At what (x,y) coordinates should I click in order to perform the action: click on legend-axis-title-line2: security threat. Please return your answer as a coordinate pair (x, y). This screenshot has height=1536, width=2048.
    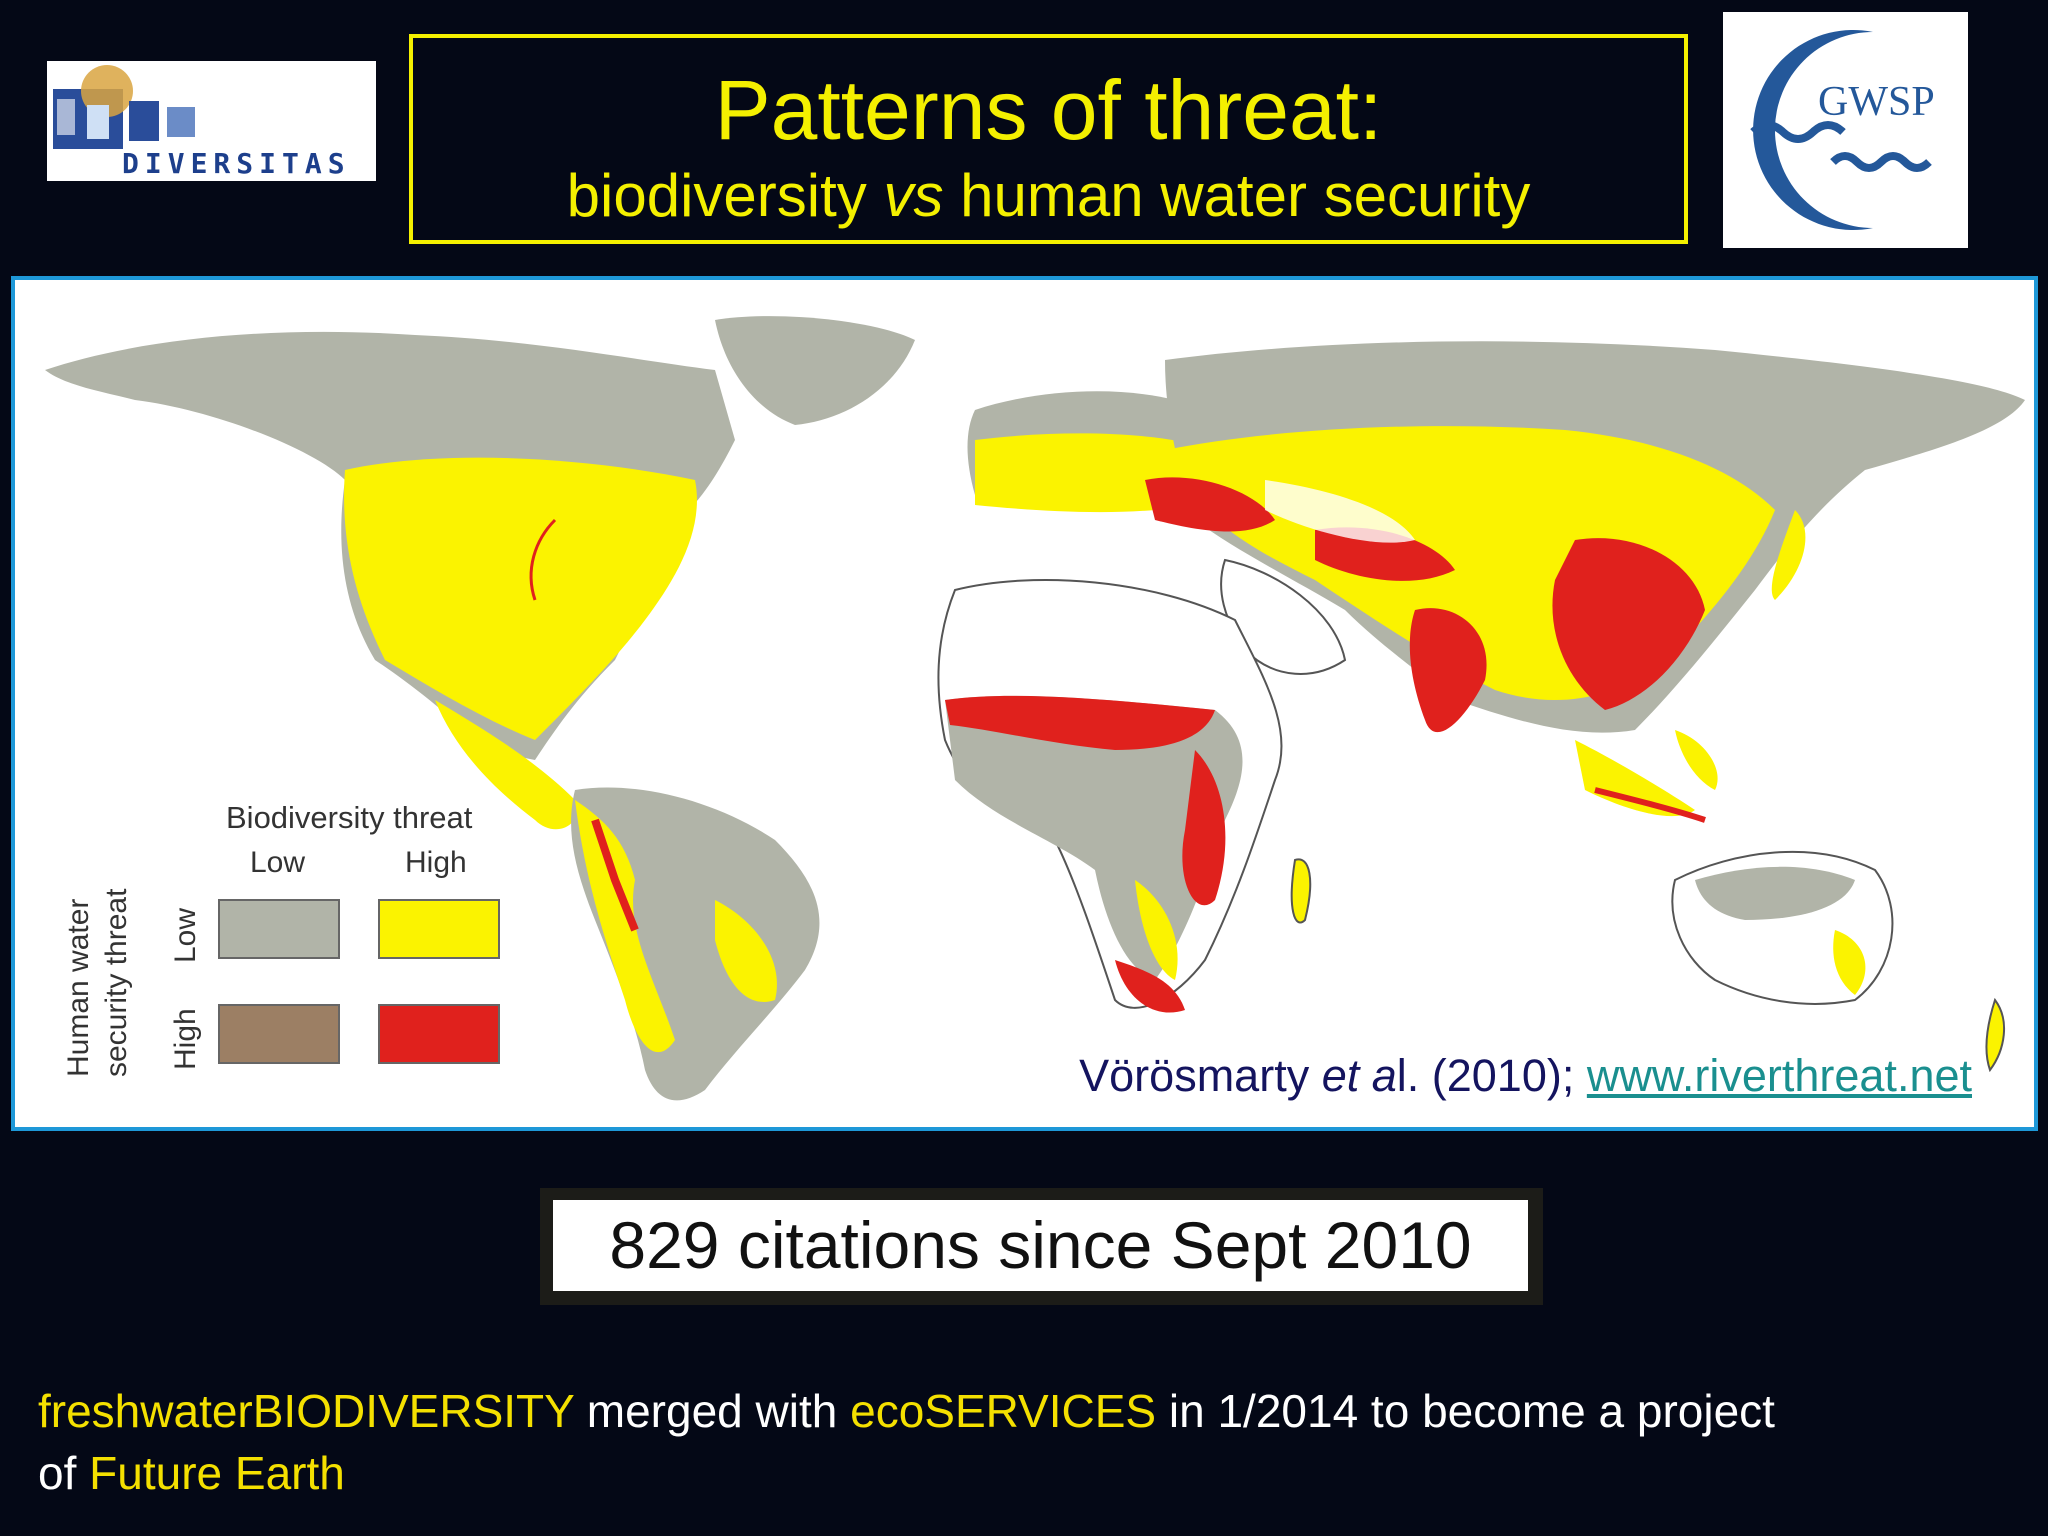
    Looking at the image, I should click on (116, 982).